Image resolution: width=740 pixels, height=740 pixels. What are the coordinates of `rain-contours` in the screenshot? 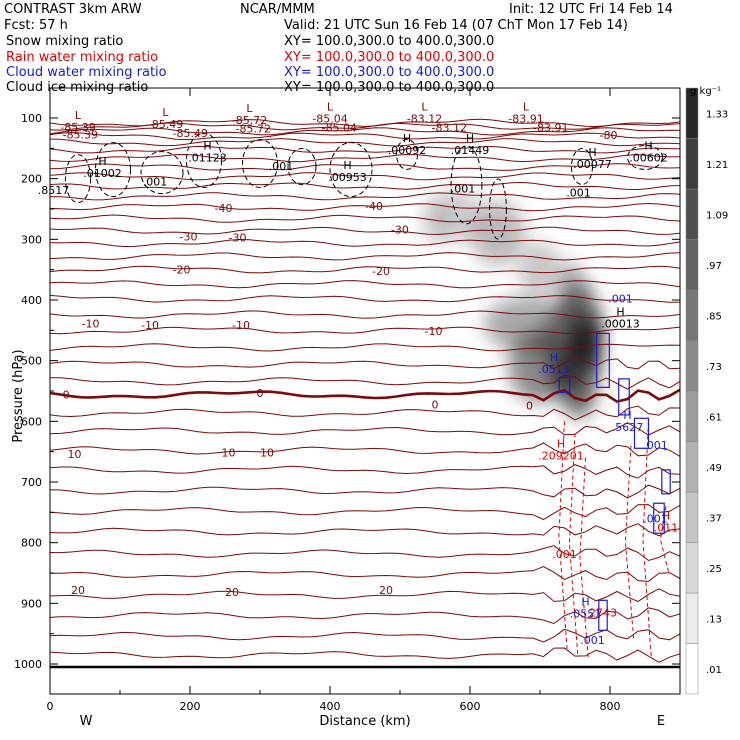 It's located at (614, 539).